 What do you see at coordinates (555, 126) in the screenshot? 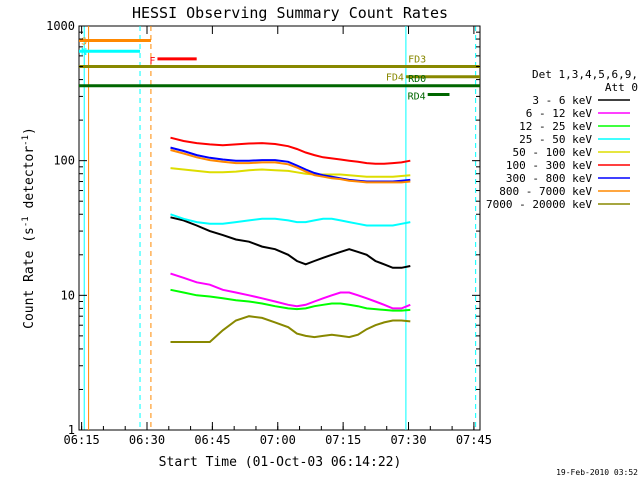
I see `legend-entry-label: 12 - 25 keV` at bounding box center [555, 126].